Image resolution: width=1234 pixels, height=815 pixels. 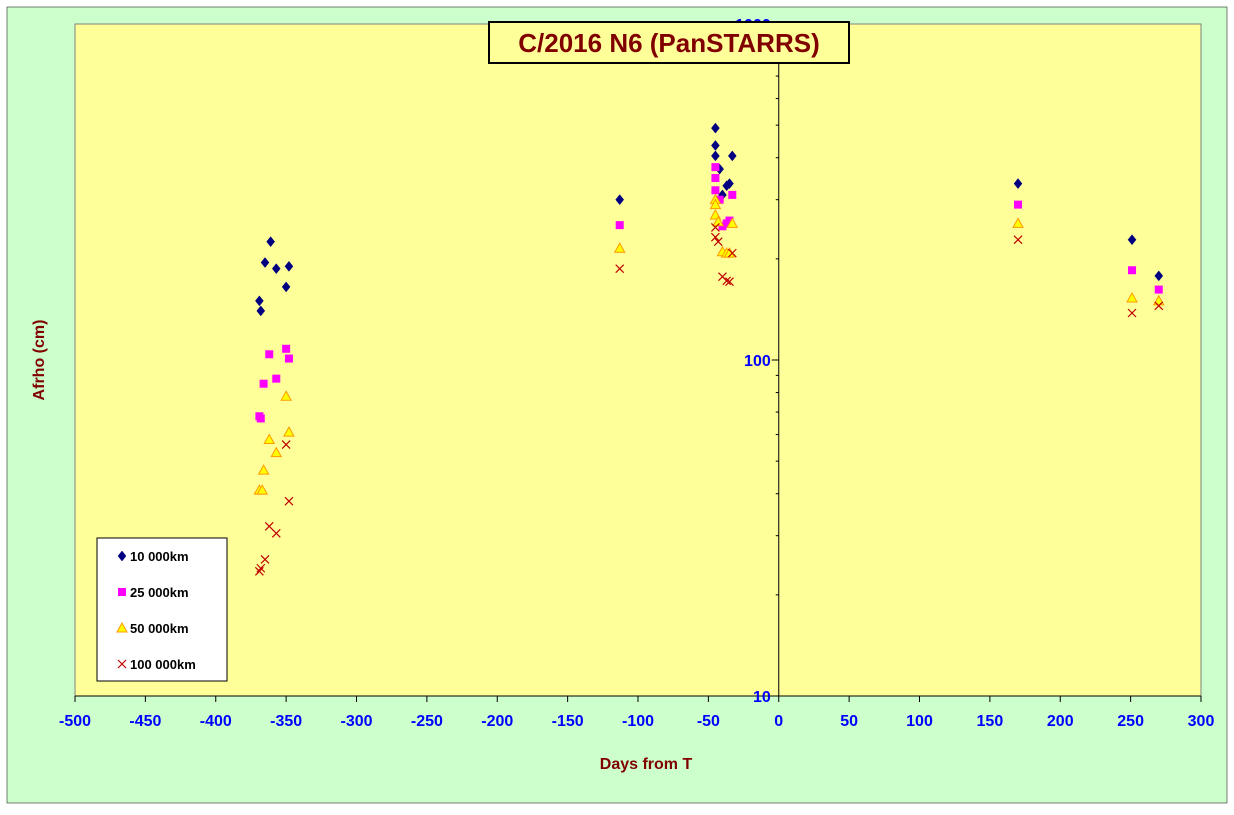 I want to click on x-tick-label: 200, so click(x=1060, y=721).